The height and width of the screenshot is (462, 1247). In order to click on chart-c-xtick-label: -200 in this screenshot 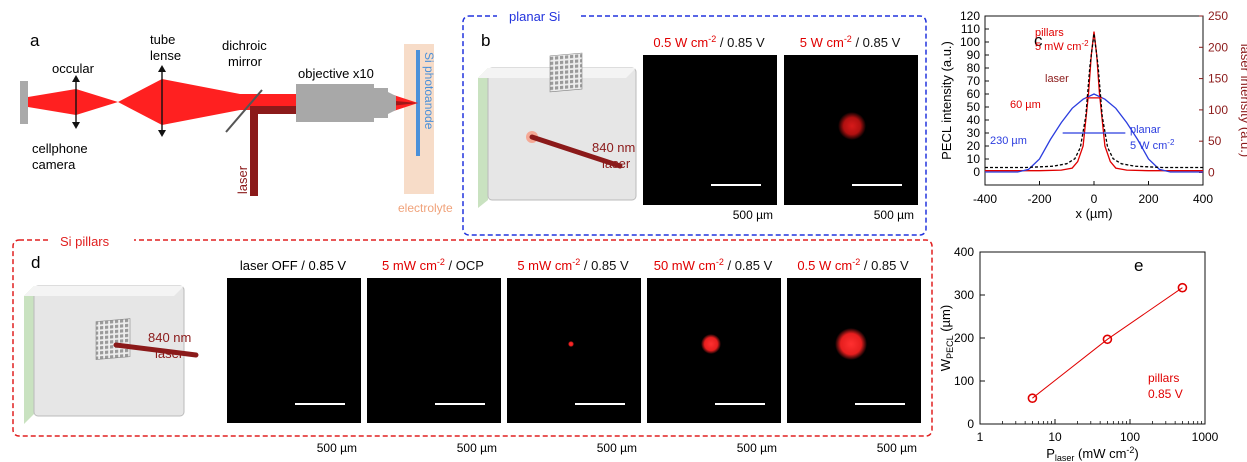, I will do `click(1039, 199)`.